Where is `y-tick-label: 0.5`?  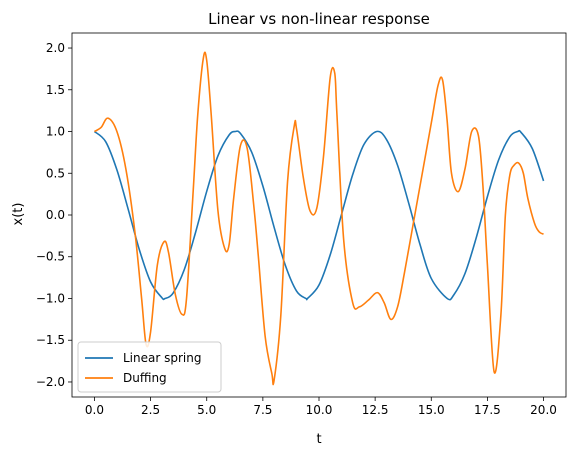
y-tick-label: 0.5 is located at coordinates (55, 173).